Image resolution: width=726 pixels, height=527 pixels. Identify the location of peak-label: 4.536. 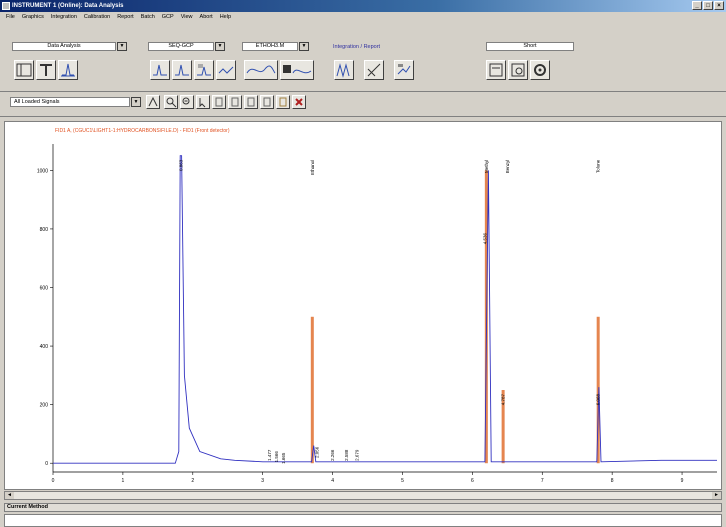
(484, 238).